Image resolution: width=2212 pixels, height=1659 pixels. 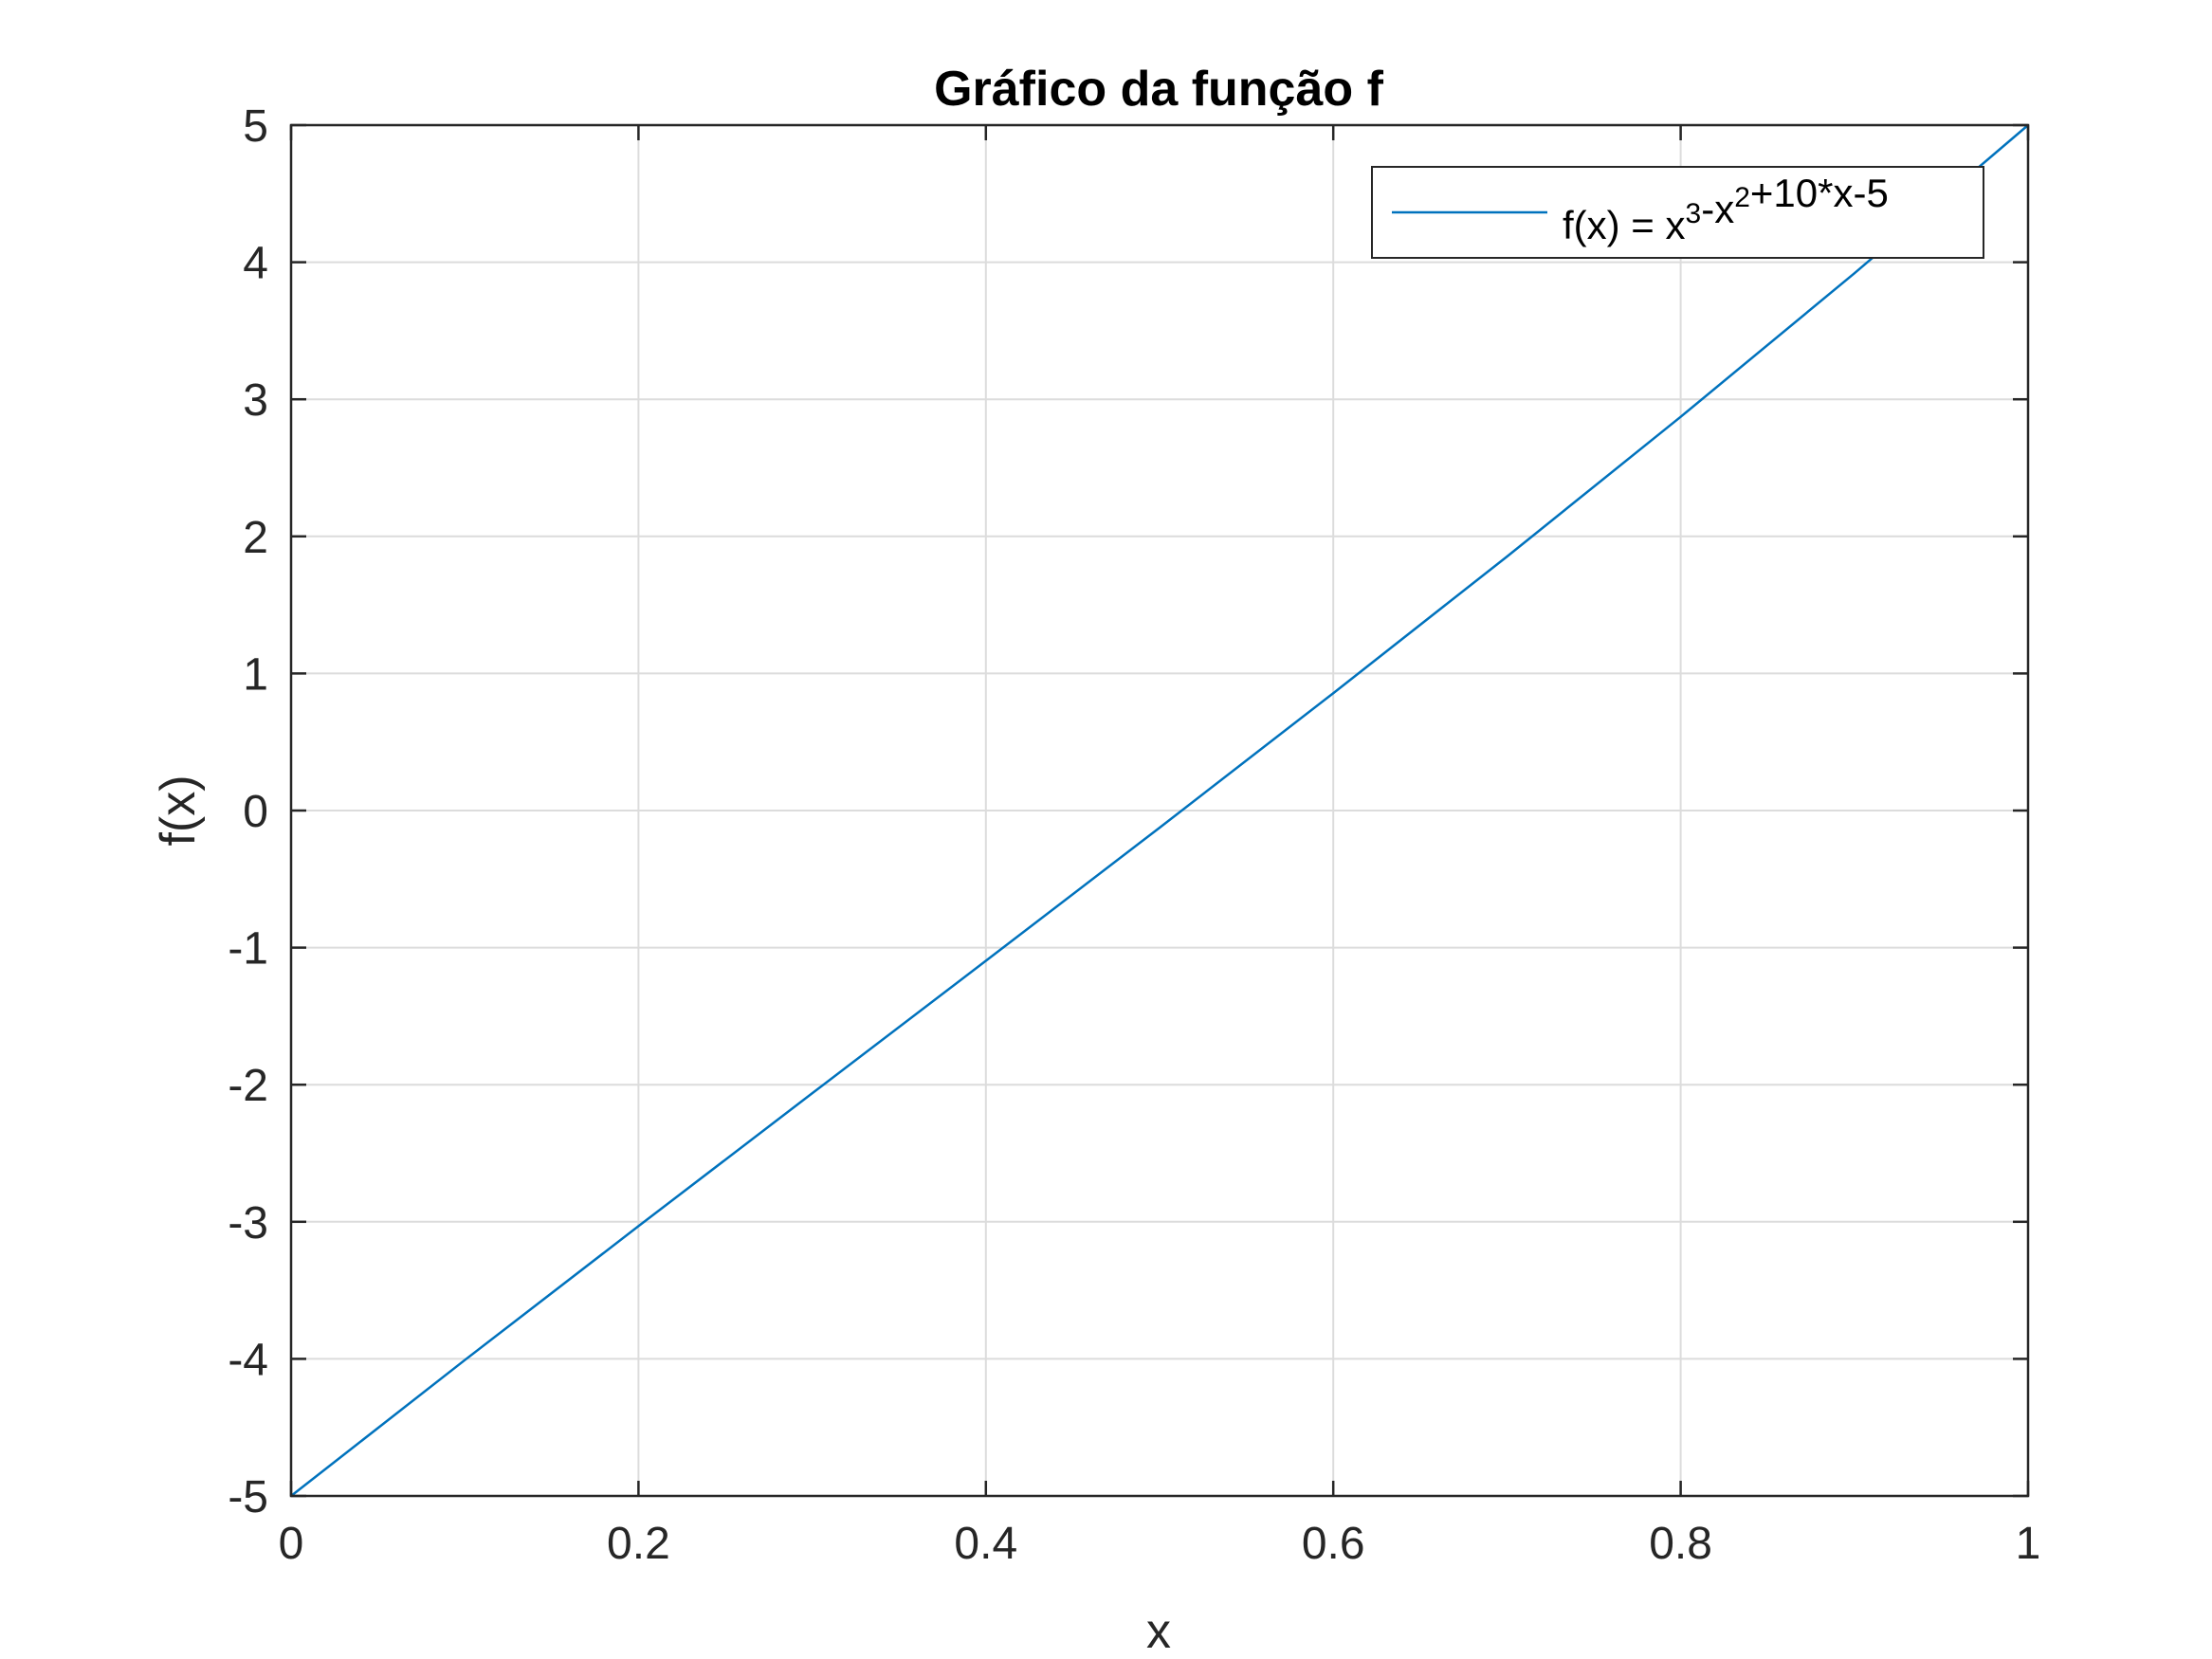 What do you see at coordinates (255, 400) in the screenshot?
I see `y-tick-label: 3` at bounding box center [255, 400].